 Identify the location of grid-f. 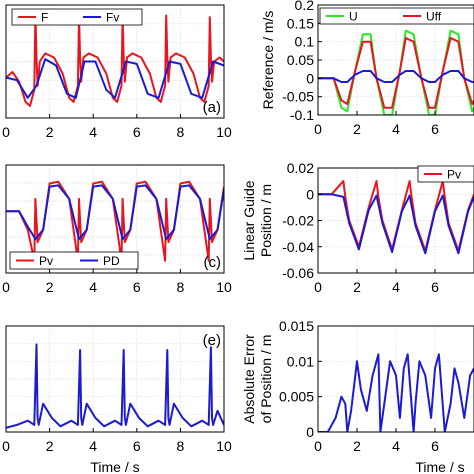
(396, 379).